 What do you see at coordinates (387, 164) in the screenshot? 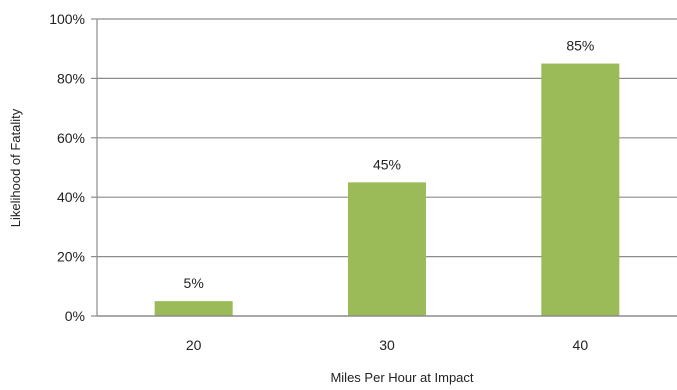
I see `data-label: 45%` at bounding box center [387, 164].